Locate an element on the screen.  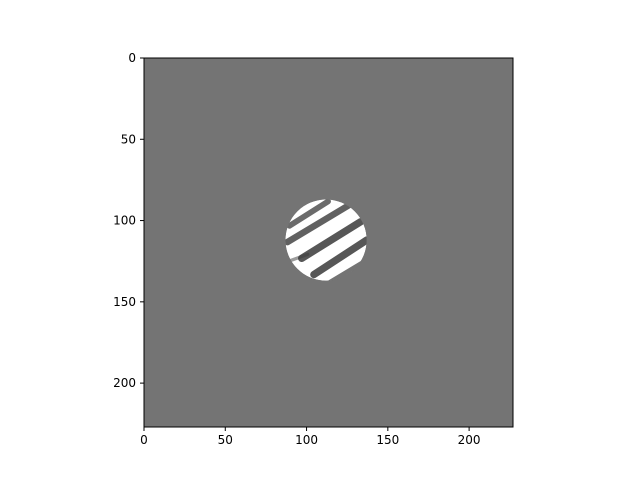
y-tick-label: 200 is located at coordinates (124, 383).